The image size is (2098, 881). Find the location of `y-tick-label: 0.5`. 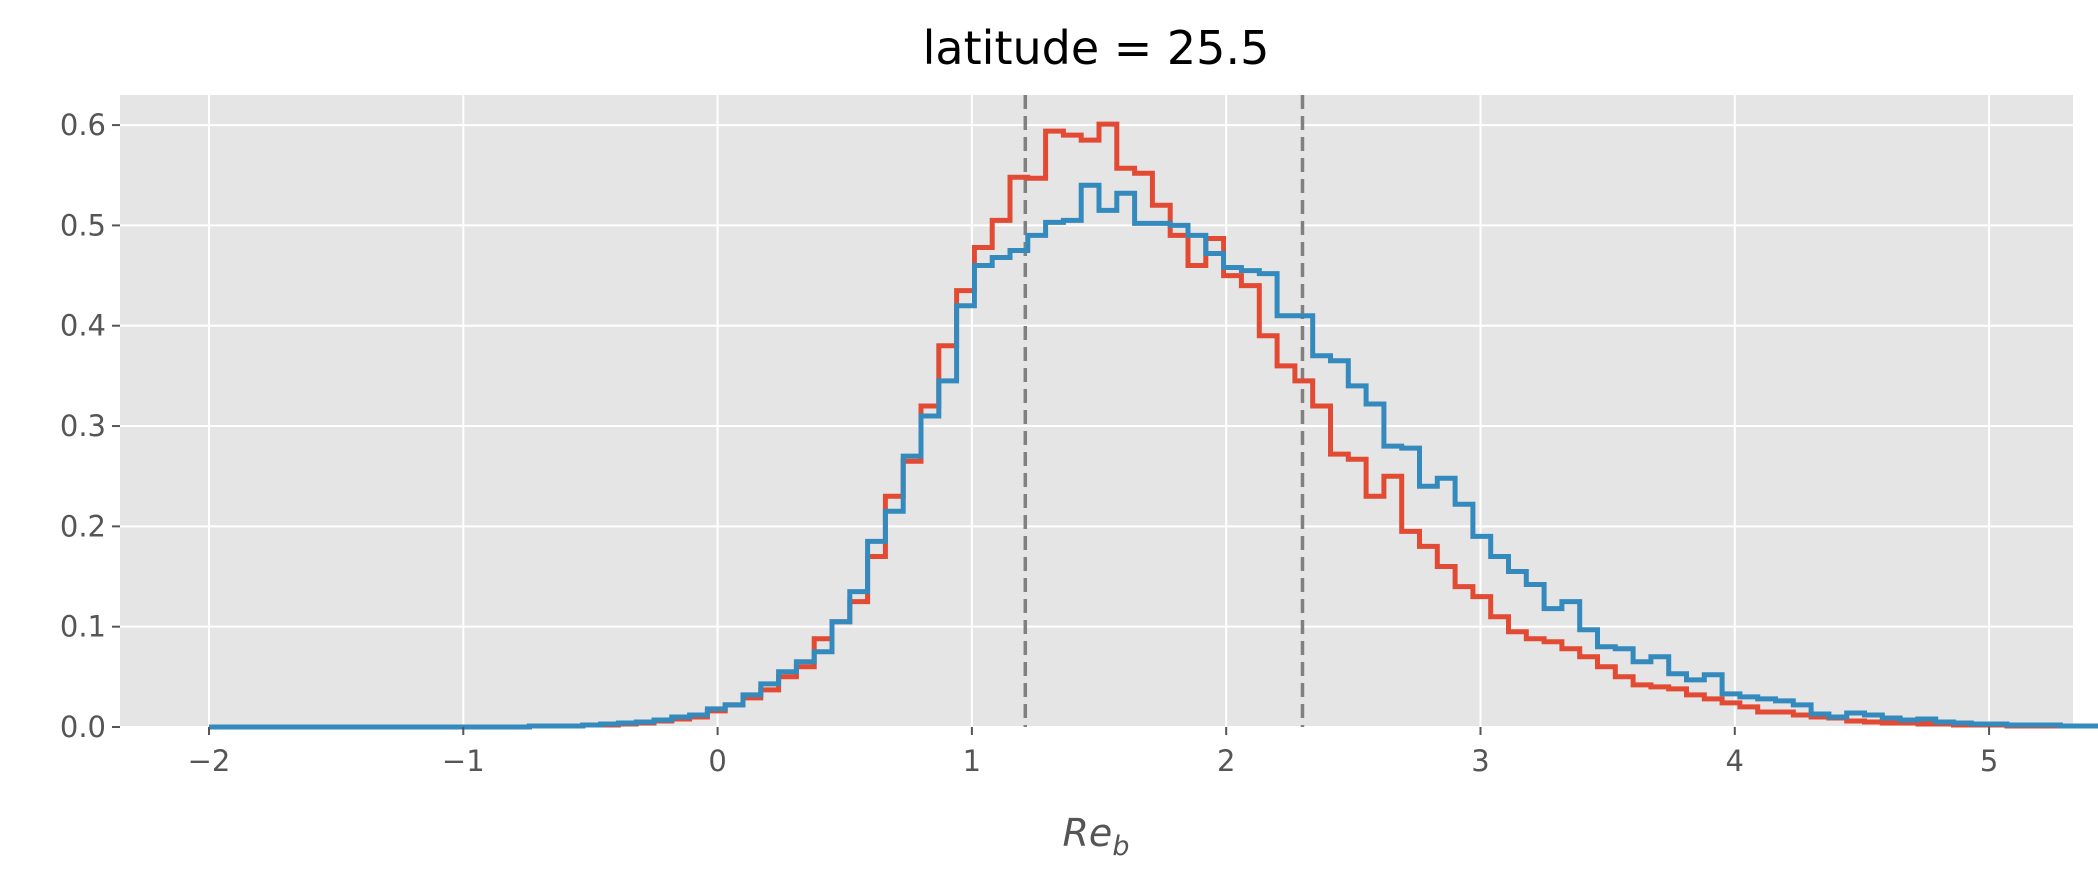

y-tick-label: 0.5 is located at coordinates (83, 225).